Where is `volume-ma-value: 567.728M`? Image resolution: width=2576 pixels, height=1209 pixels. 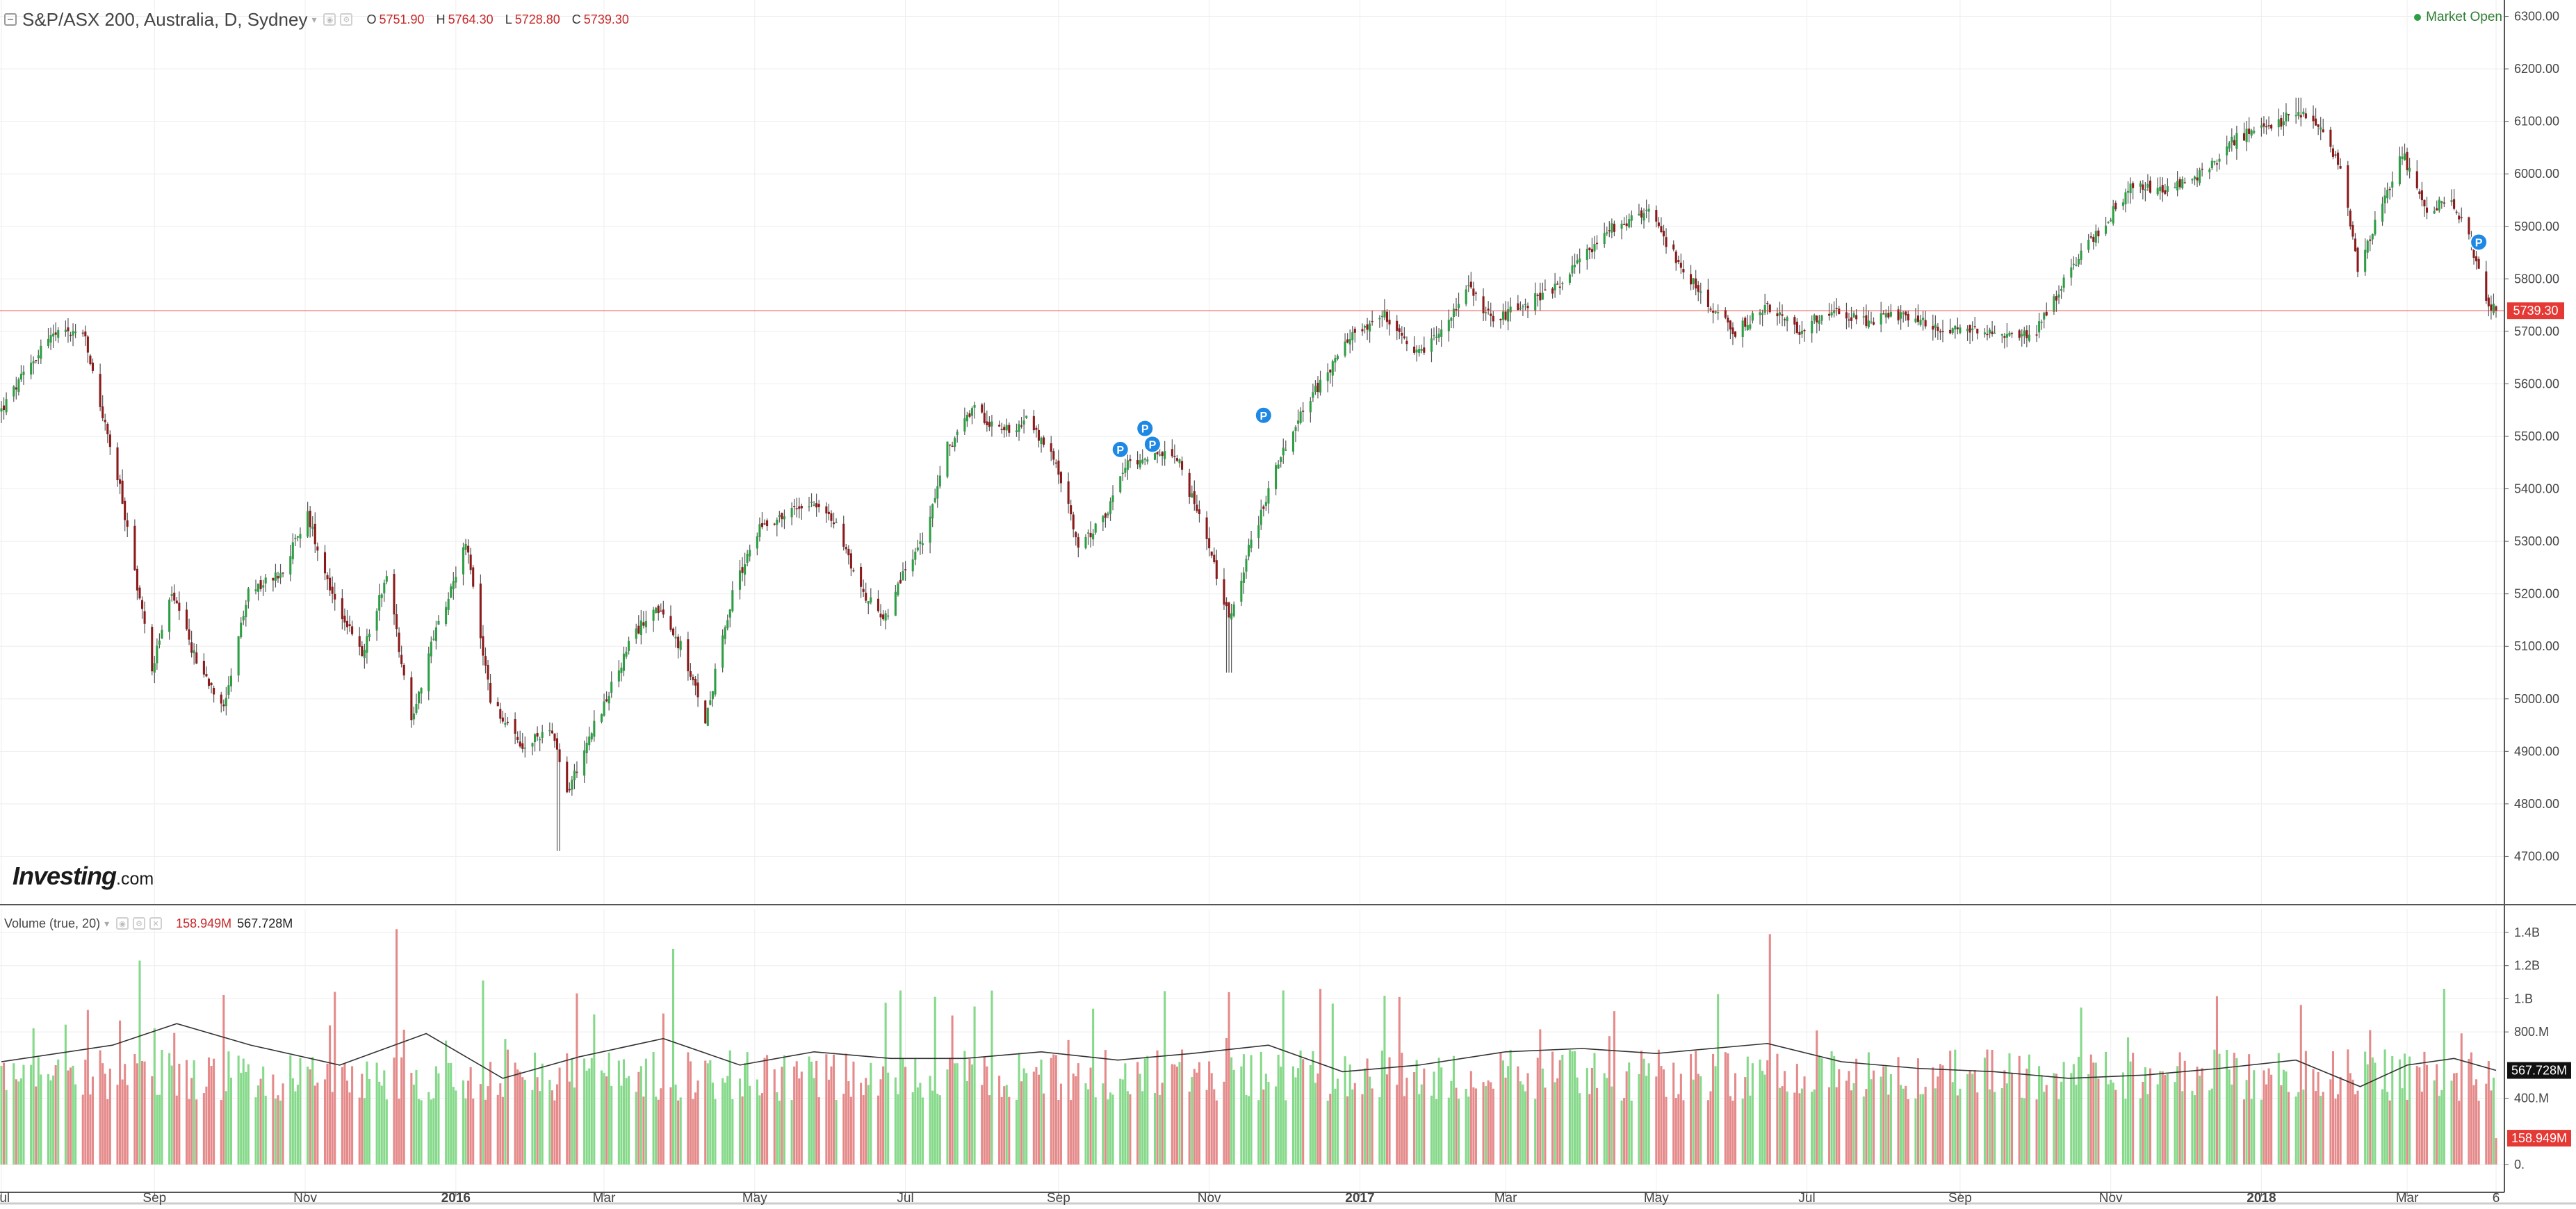 volume-ma-value: 567.728M is located at coordinates (265, 923).